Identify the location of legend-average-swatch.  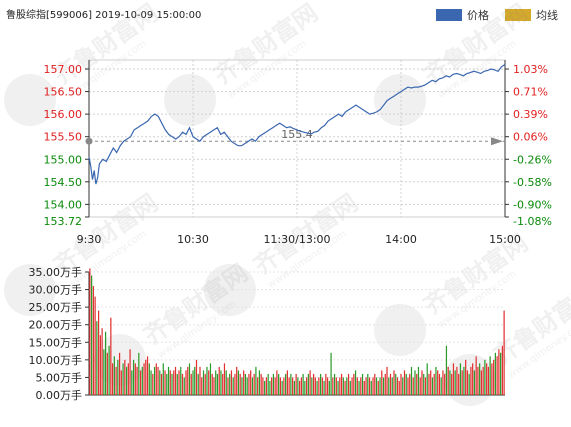
(518, 15).